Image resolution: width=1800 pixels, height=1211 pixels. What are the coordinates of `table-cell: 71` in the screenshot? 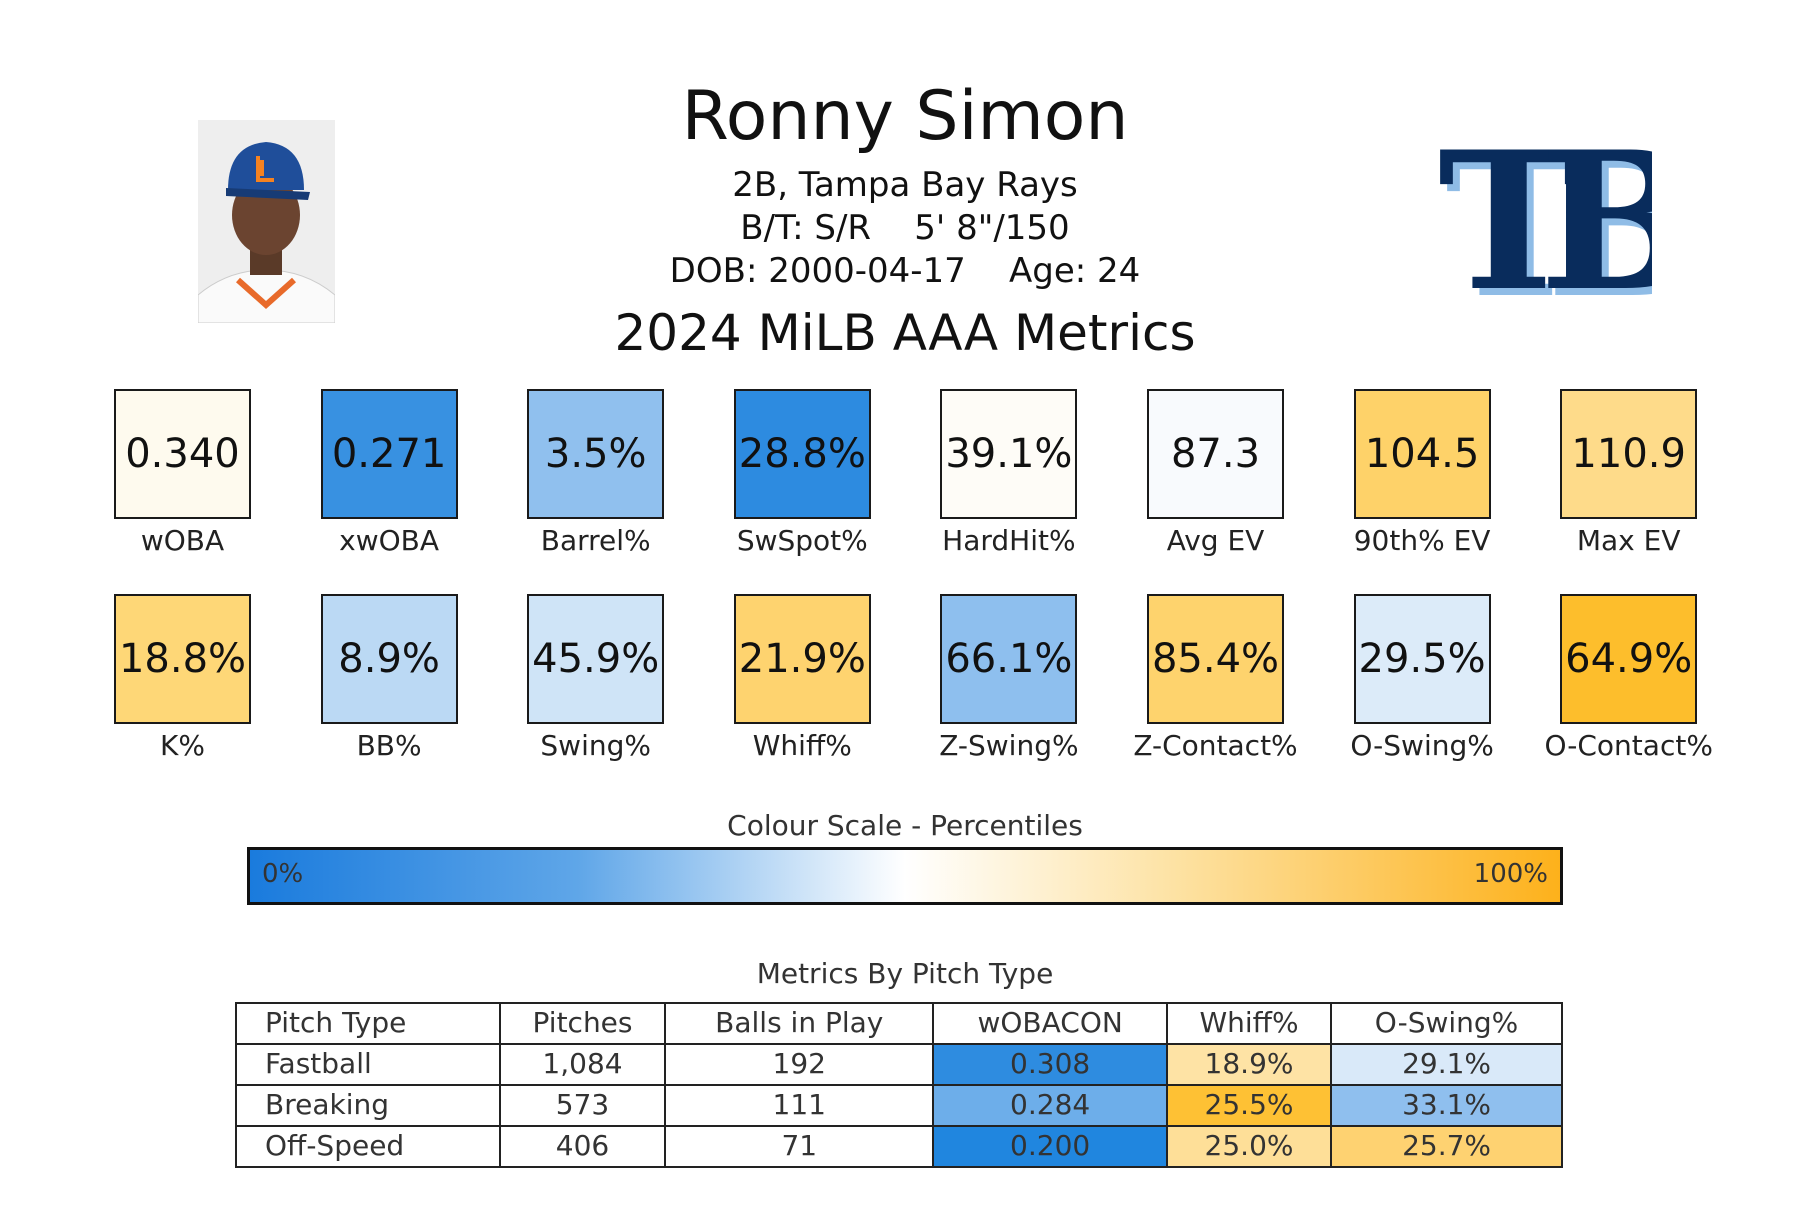 It's located at (799, 1146).